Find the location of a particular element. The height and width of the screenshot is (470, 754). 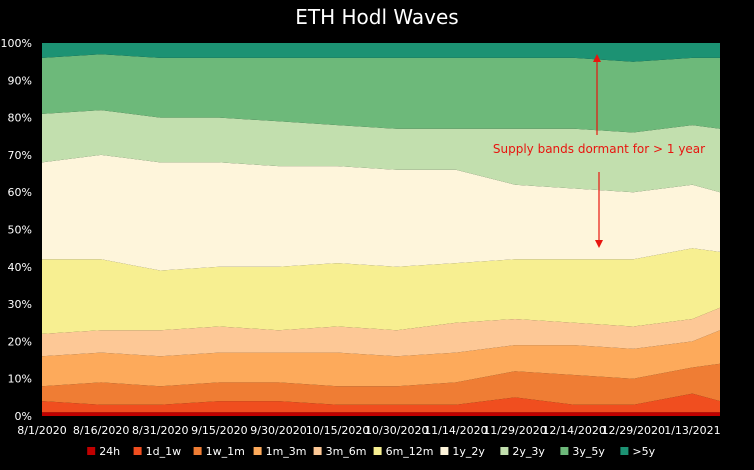

y-tick-label: 60% is located at coordinates (20, 192).